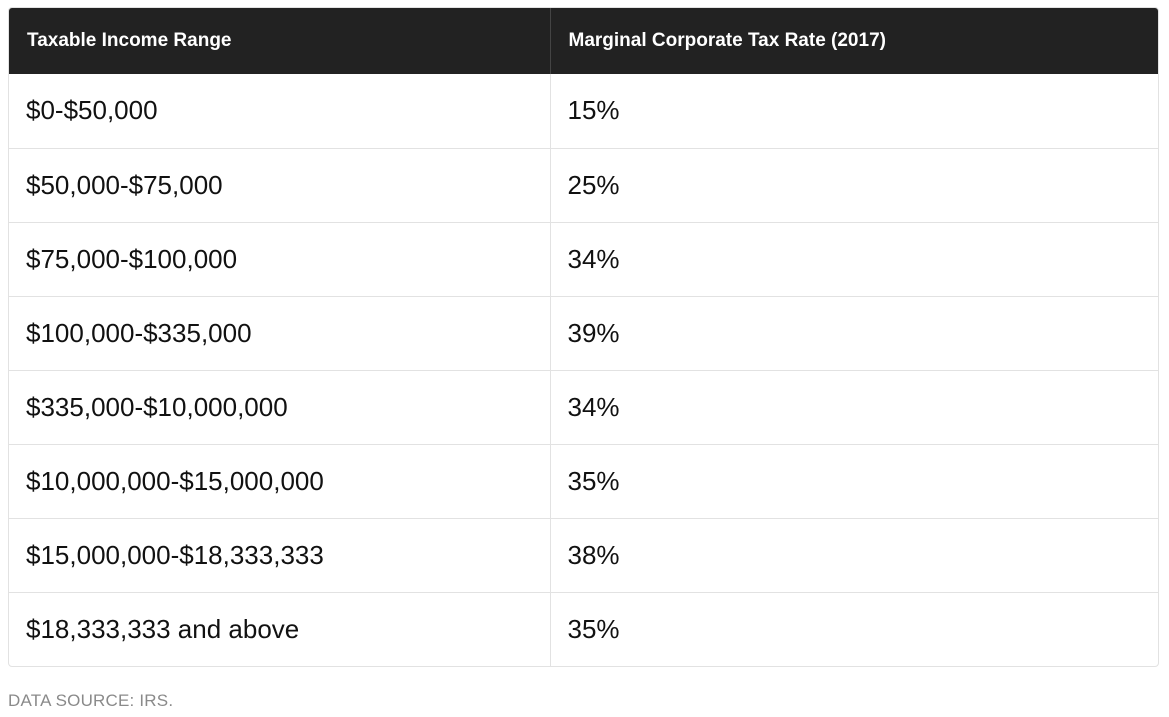 Image resolution: width=1169 pixels, height=717 pixels. What do you see at coordinates (91, 700) in the screenshot?
I see `data-source-caption: DATA SOURCE: IRS.` at bounding box center [91, 700].